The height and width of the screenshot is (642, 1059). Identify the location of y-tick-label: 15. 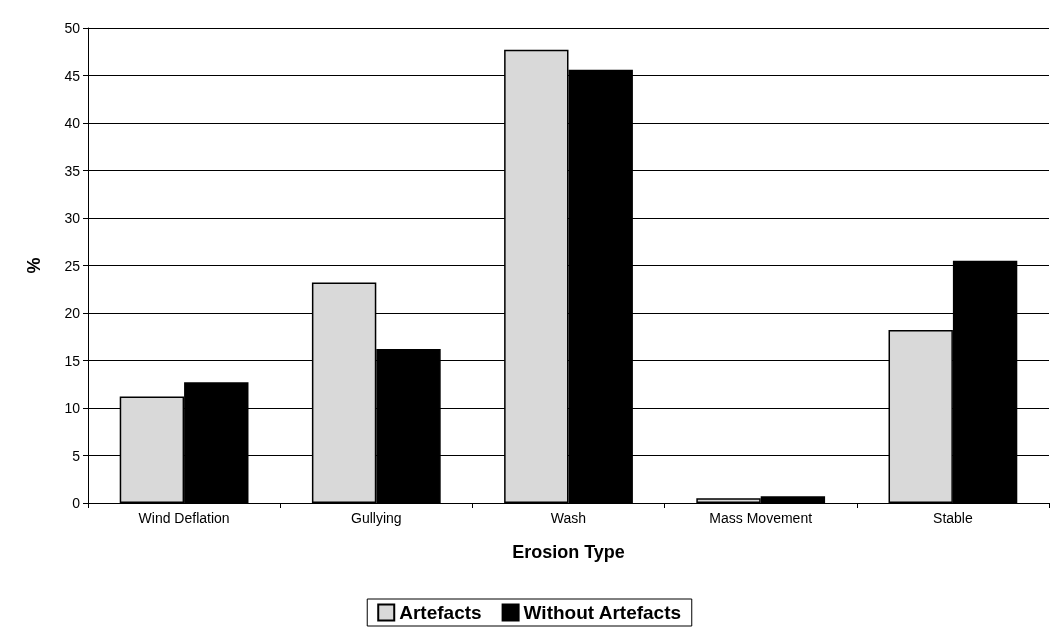
(72, 360).